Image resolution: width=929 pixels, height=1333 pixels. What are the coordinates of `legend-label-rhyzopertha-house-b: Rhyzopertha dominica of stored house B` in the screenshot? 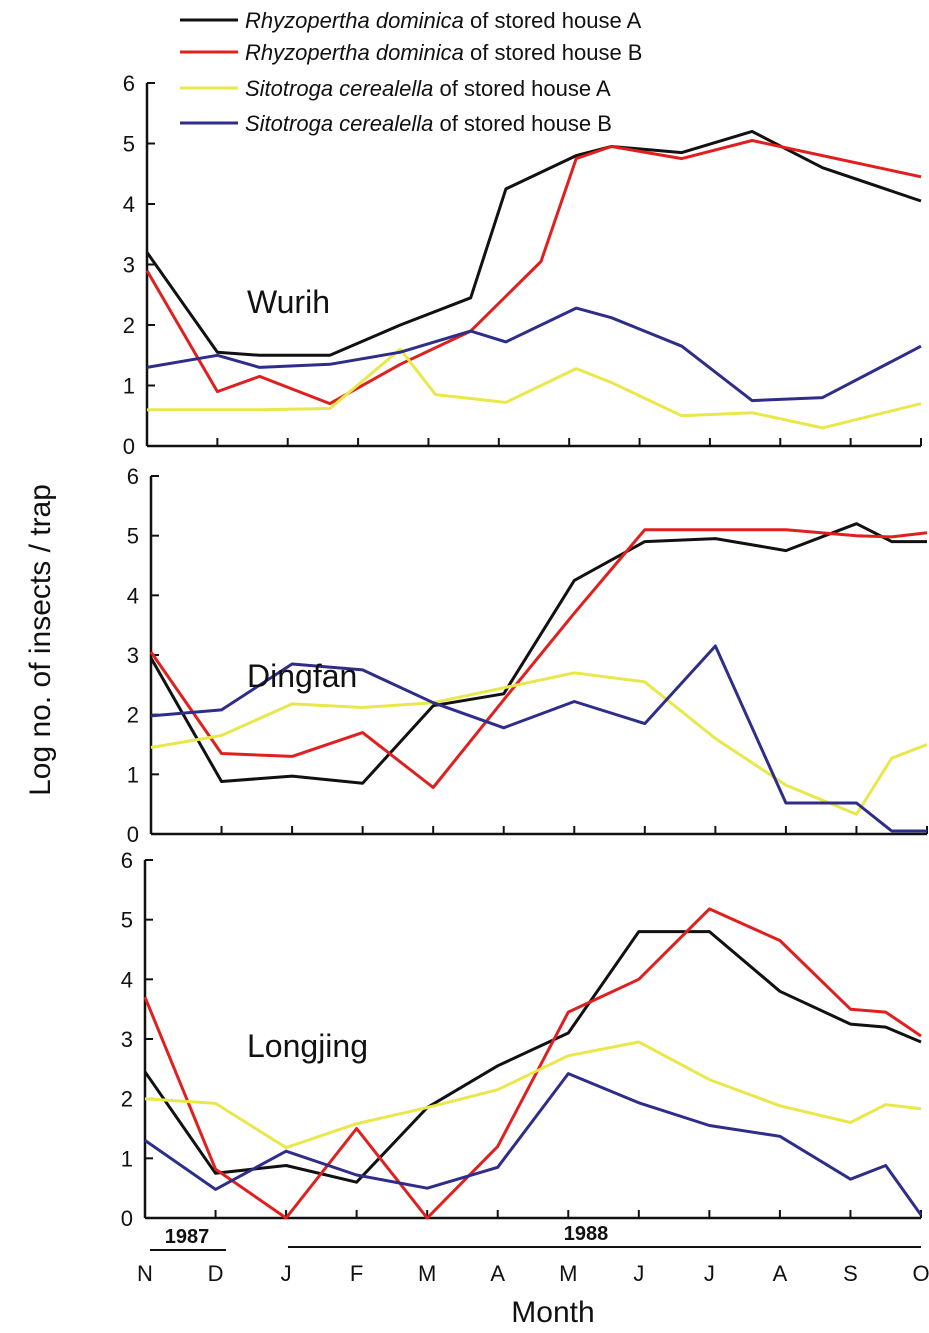 It's located at (443, 52).